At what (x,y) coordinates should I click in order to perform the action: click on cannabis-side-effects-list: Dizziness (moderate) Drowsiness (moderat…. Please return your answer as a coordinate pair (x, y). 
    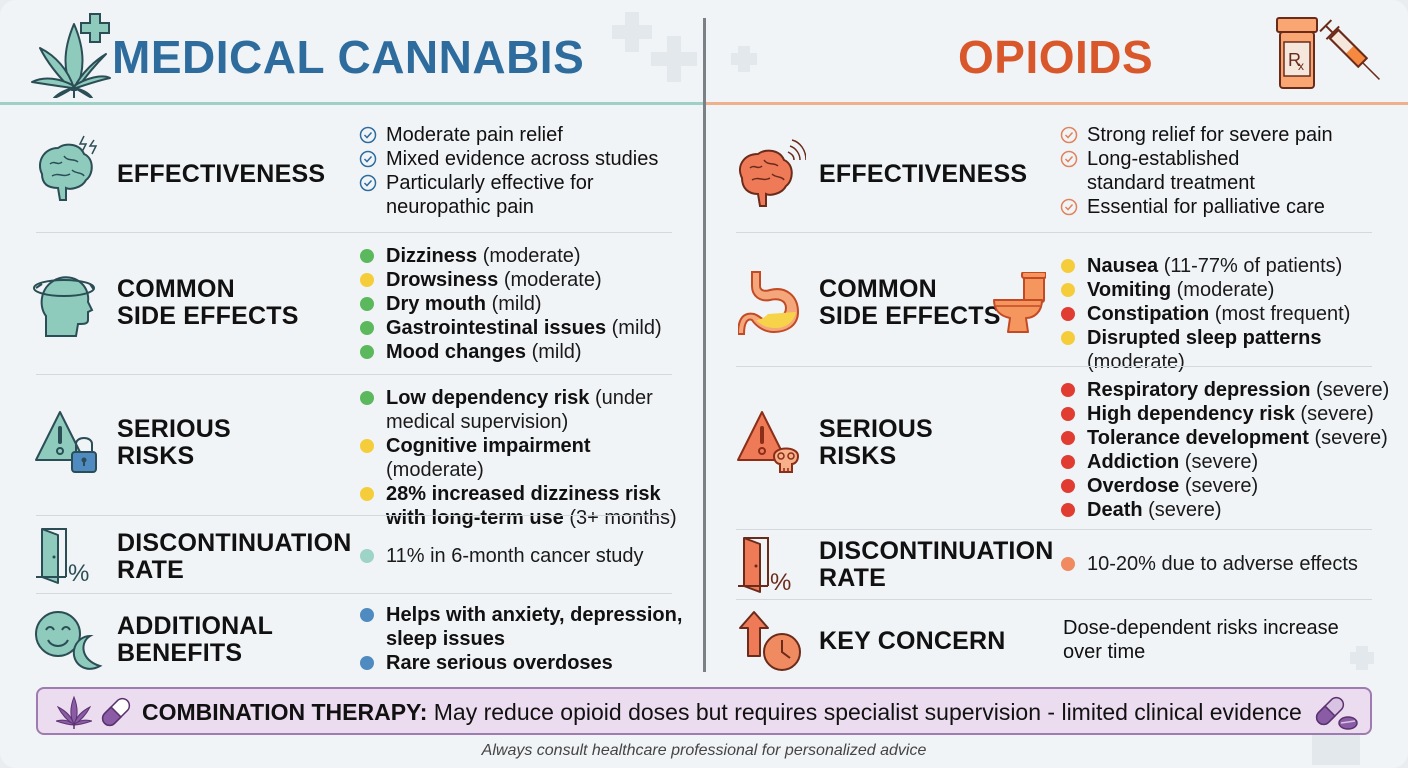
    Looking at the image, I should click on (525, 304).